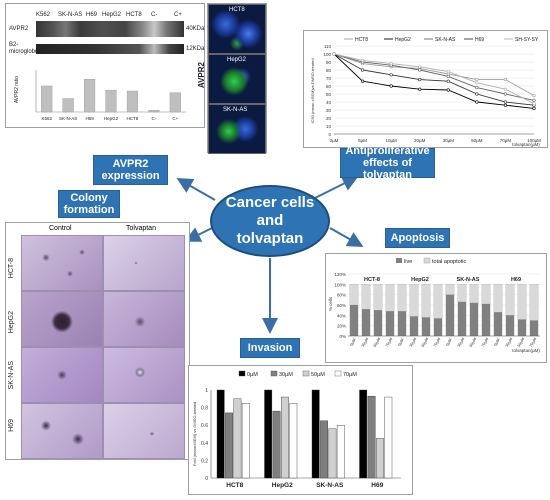 The image size is (550, 500). Describe the element at coordinates (89, 118) in the screenshot. I see `blot-bar-label: H69` at that location.